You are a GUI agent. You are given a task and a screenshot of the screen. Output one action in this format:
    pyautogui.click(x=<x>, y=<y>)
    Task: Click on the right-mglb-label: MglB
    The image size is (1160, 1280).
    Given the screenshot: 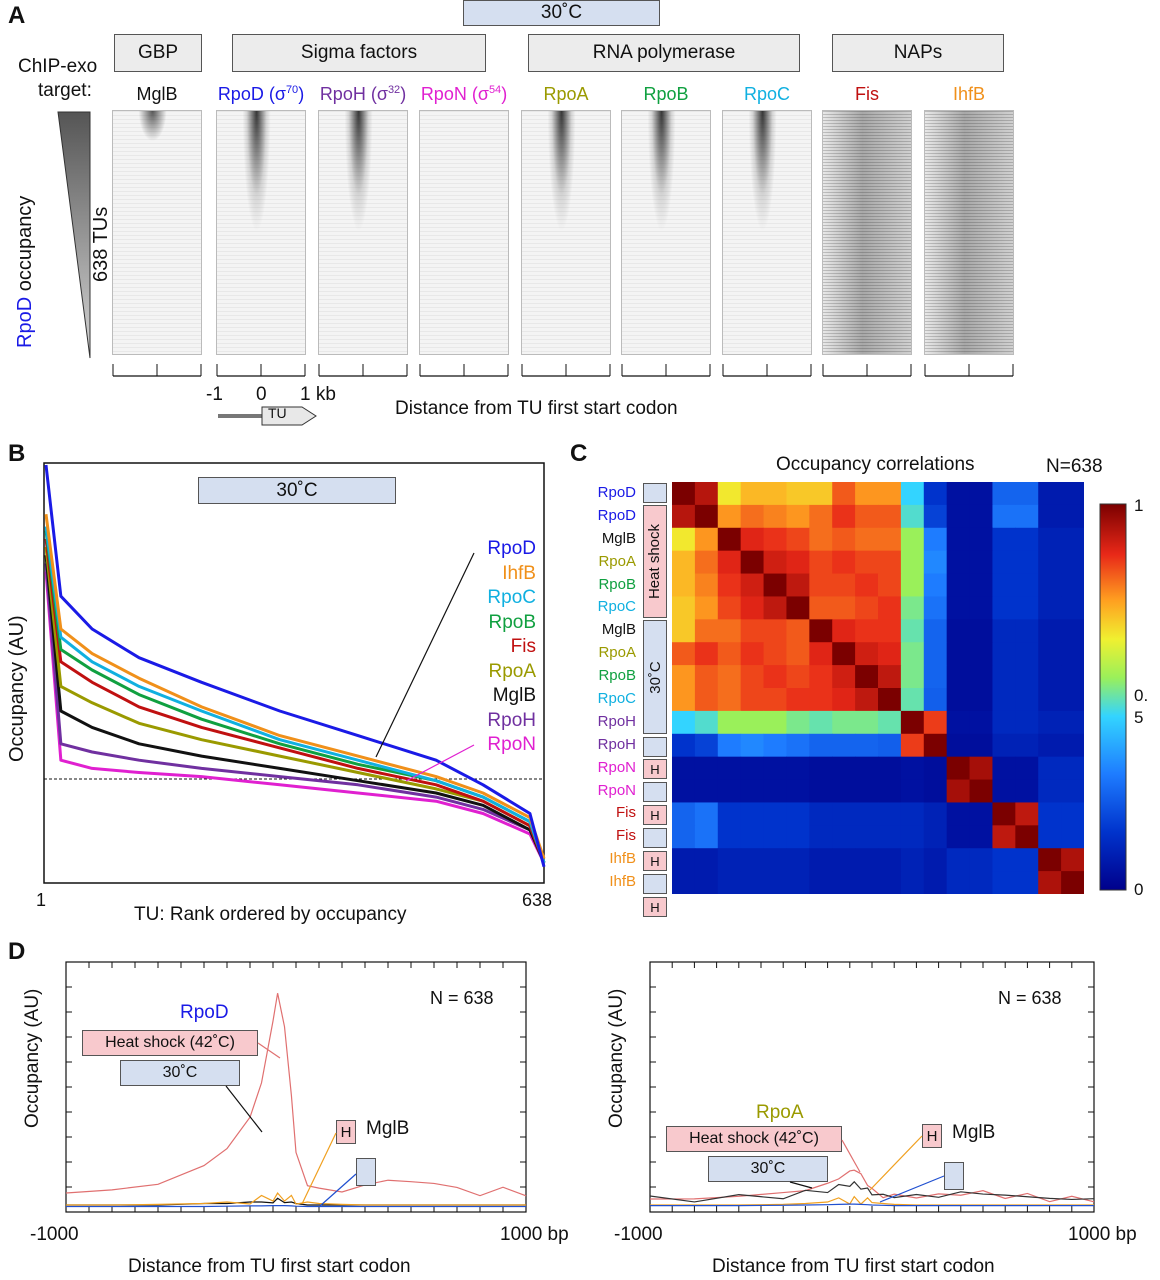 What is the action you would take?
    pyautogui.click(x=974, y=1132)
    